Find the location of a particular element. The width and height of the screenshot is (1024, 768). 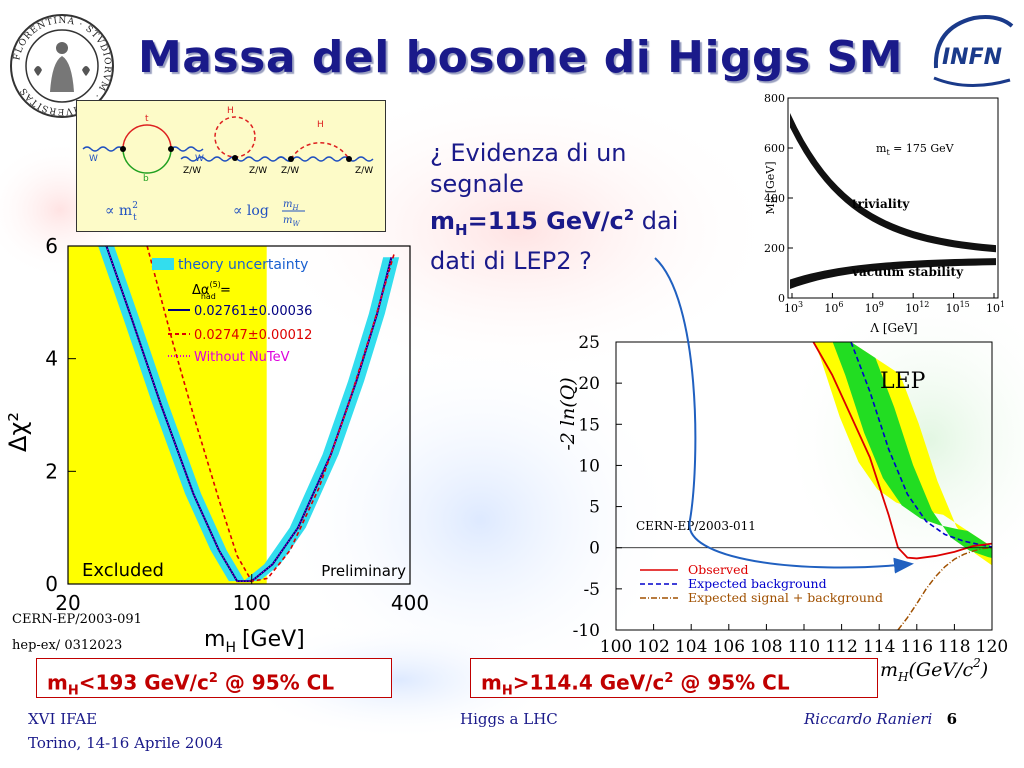

footer-place-date: Torino, 14-16 Aprile 2004 is located at coordinates (126, 743).